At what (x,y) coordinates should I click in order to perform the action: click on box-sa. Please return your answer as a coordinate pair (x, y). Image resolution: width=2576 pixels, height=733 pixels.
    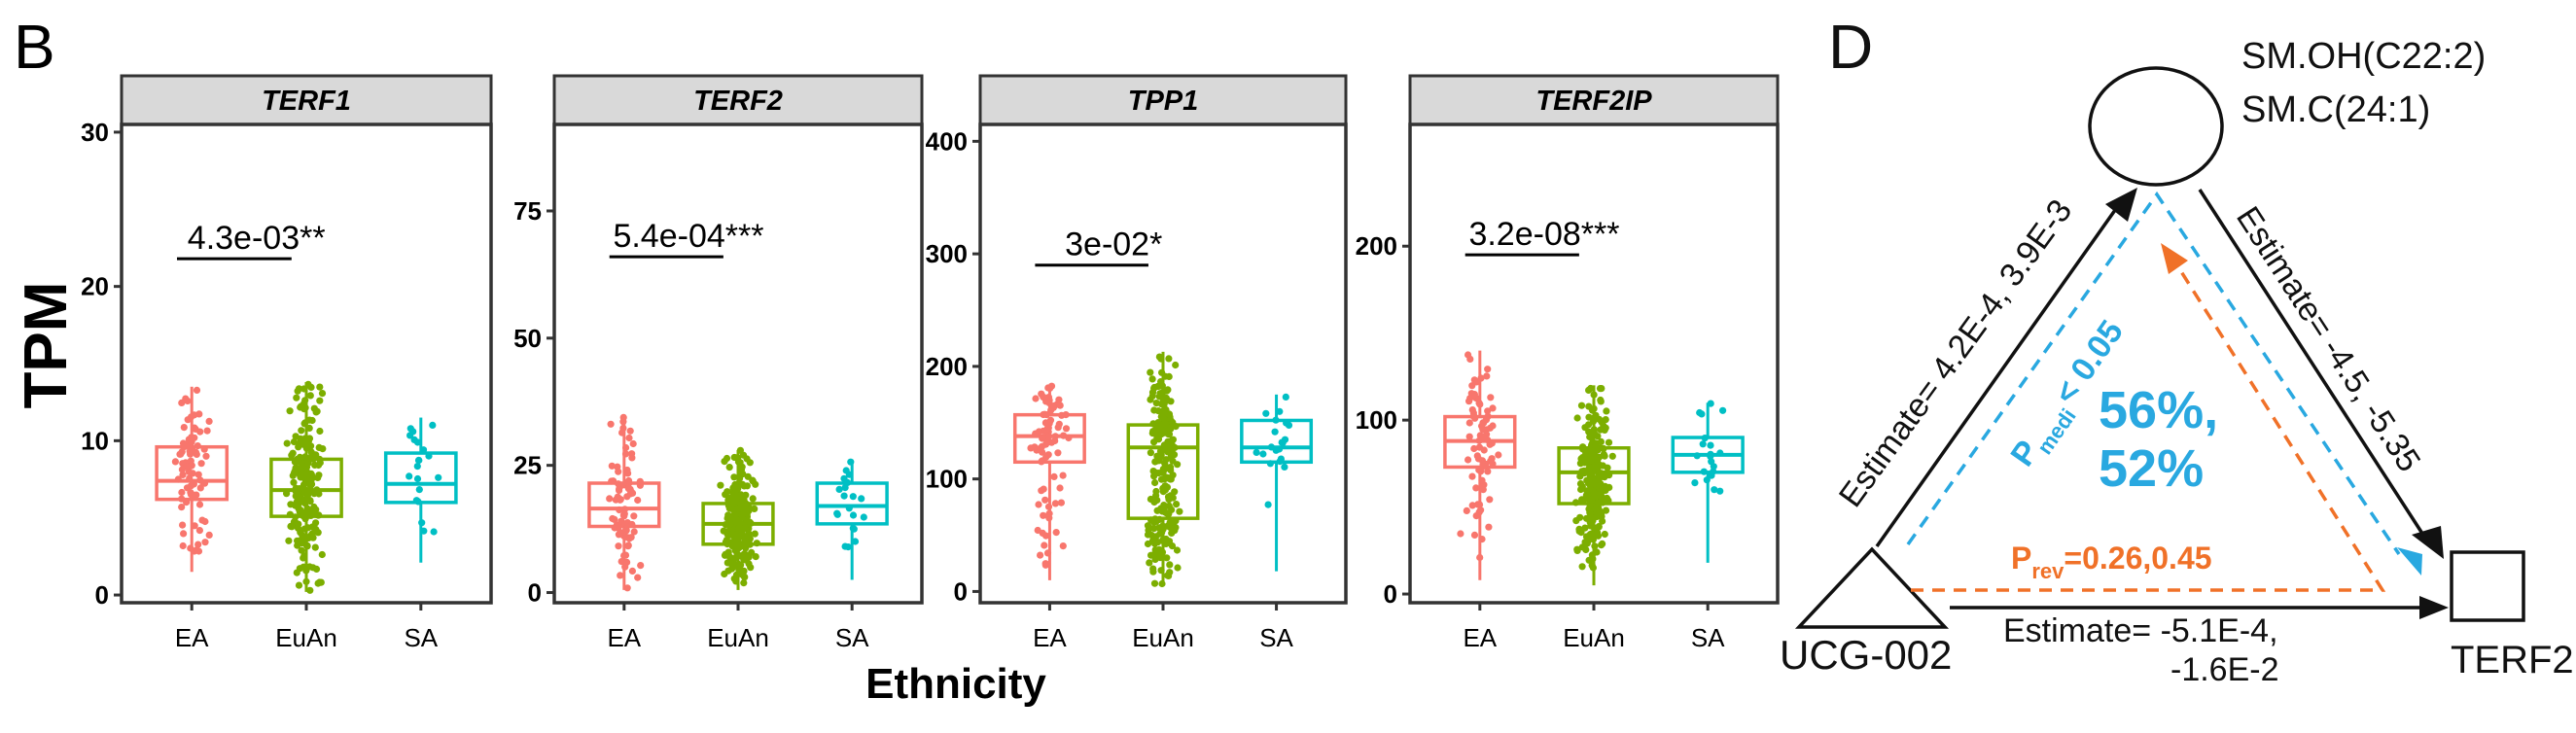
    Looking at the image, I should click on (1277, 483).